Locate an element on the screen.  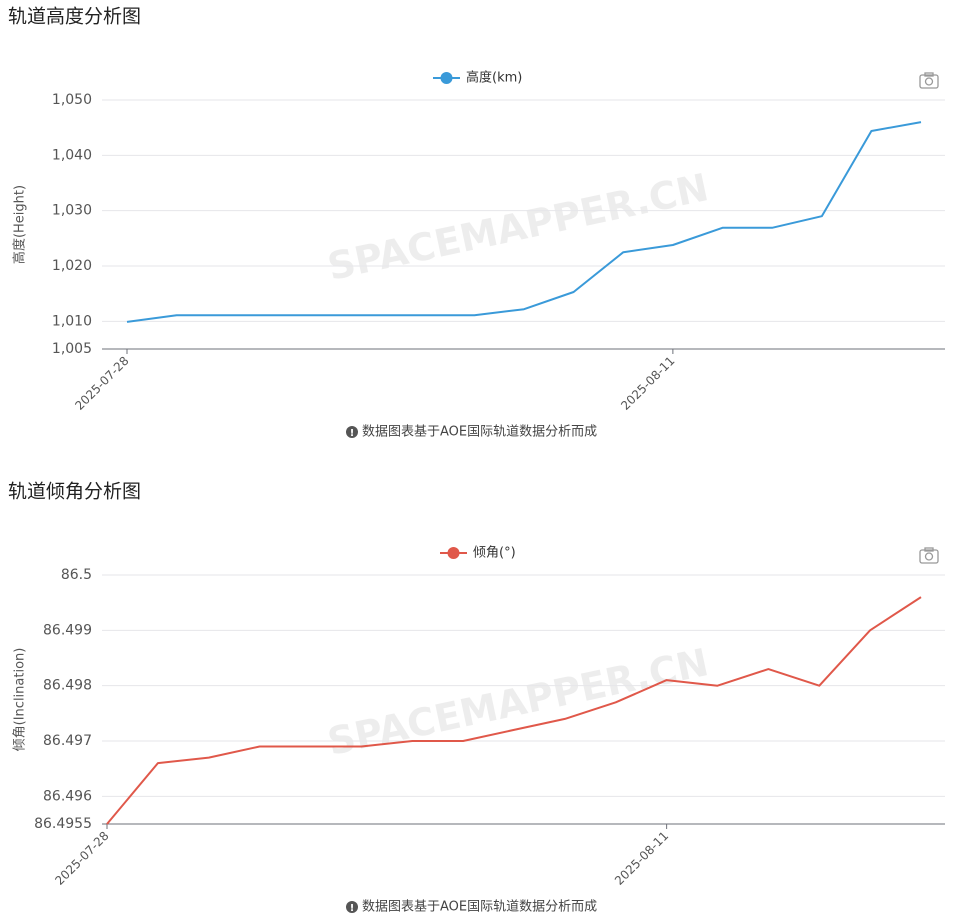
y-axis-title: 倾角(Inclination) is located at coordinates (20, 700).